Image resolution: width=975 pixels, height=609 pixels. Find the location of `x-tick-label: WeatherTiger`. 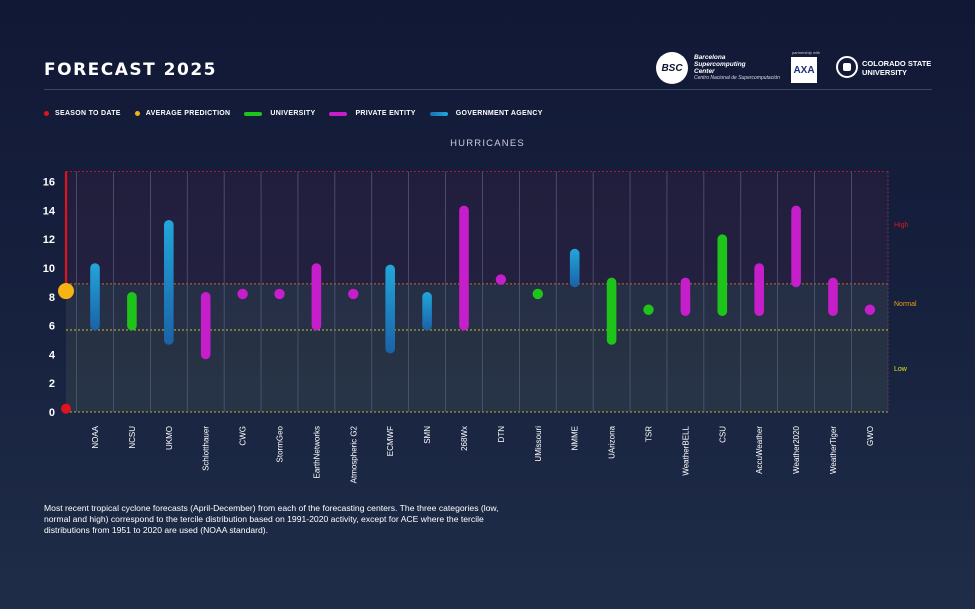

x-tick-label: WeatherTiger is located at coordinates (833, 450).